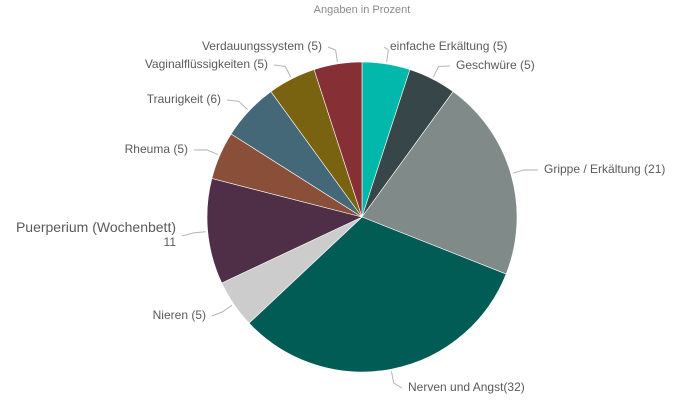 Image resolution: width=680 pixels, height=402 pixels. I want to click on slice-label-9: Vaginalflüssigkeiten (5), so click(206, 64).